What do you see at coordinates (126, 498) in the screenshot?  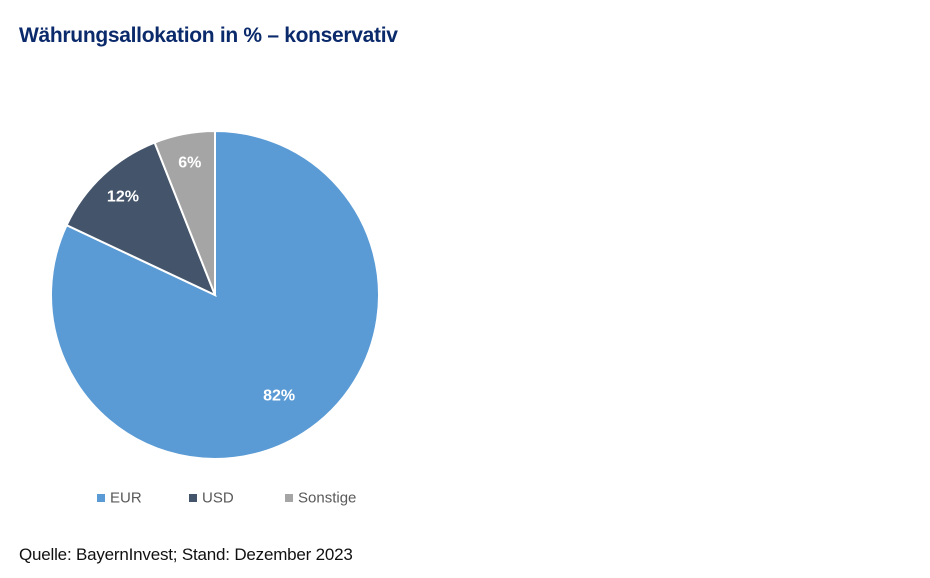 I see `legend-label-eur: EUR` at bounding box center [126, 498].